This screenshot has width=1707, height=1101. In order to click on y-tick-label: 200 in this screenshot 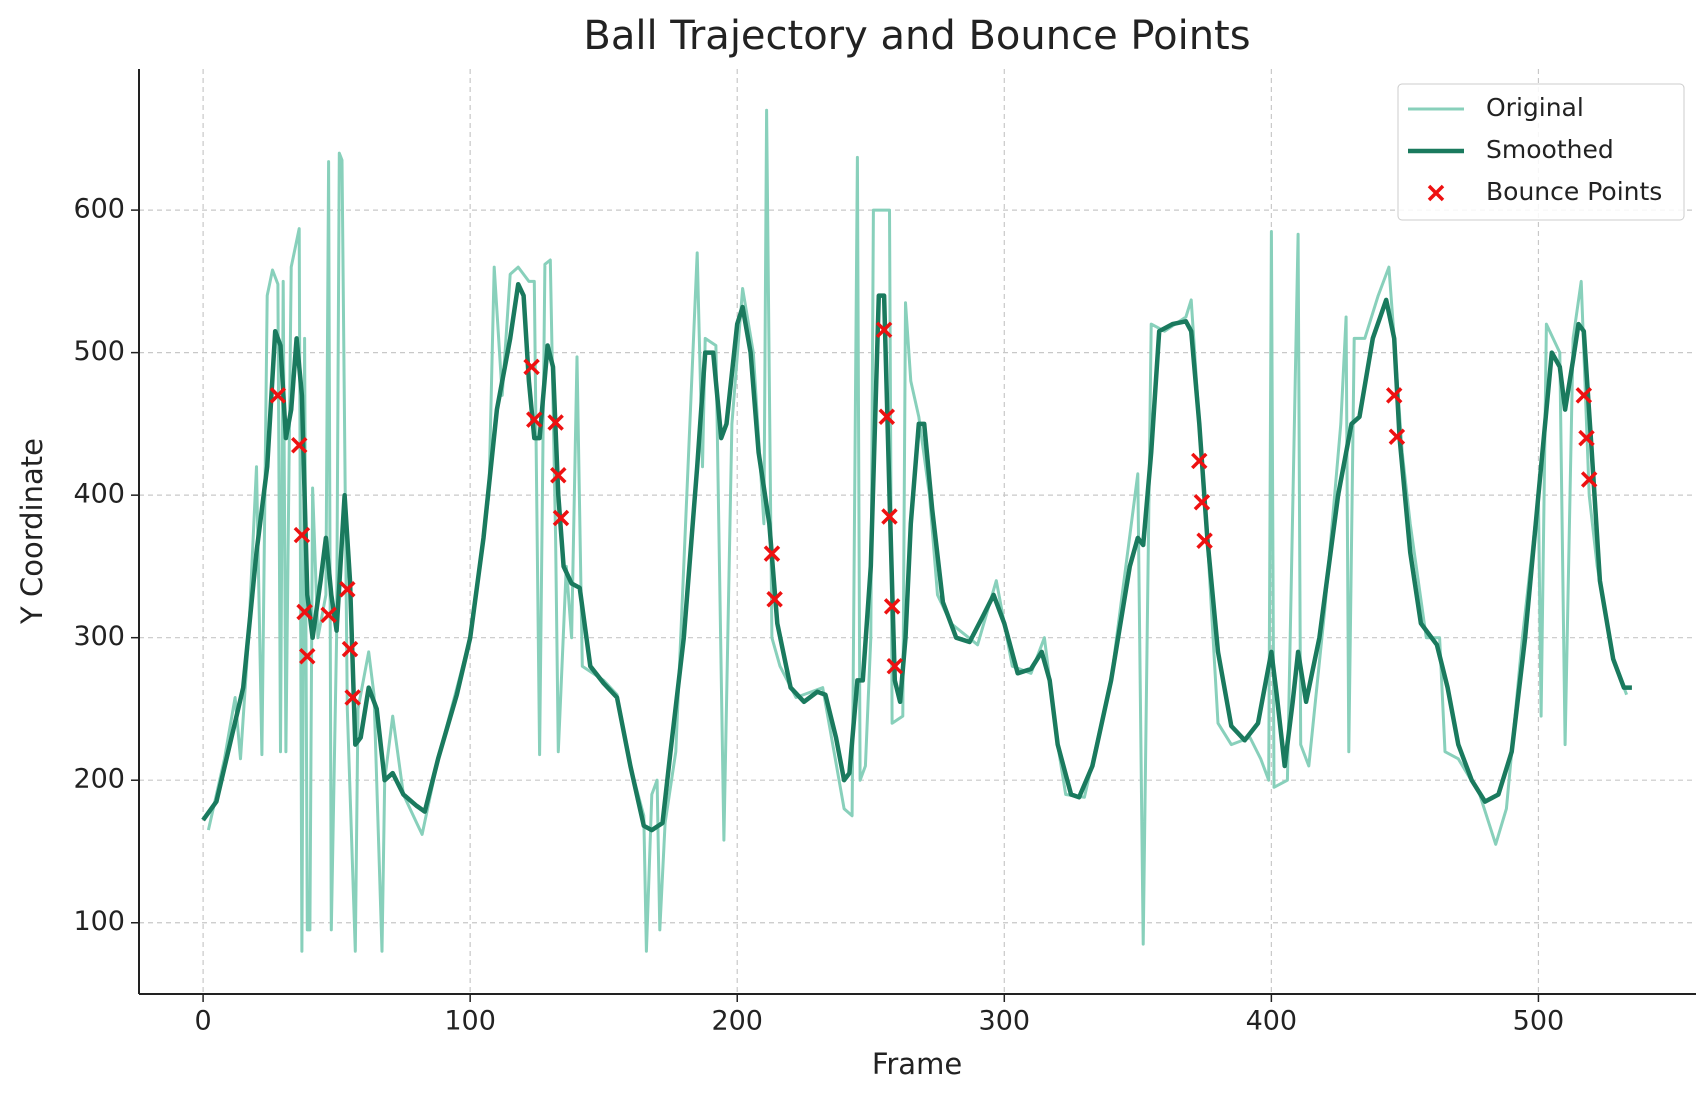, I will do `click(99, 779)`.